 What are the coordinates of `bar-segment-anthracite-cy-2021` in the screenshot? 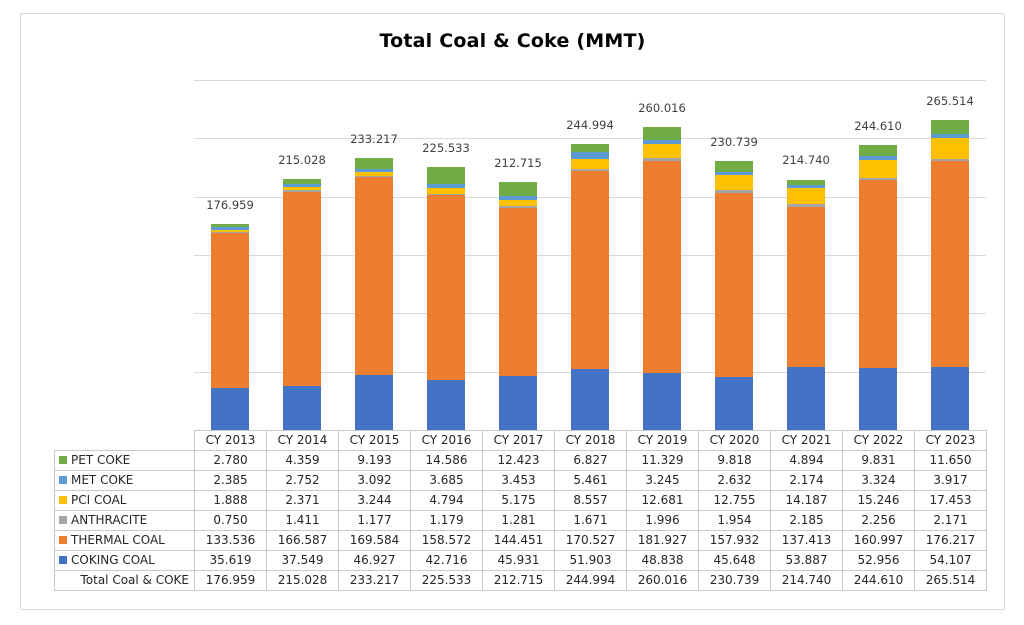 It's located at (806, 205).